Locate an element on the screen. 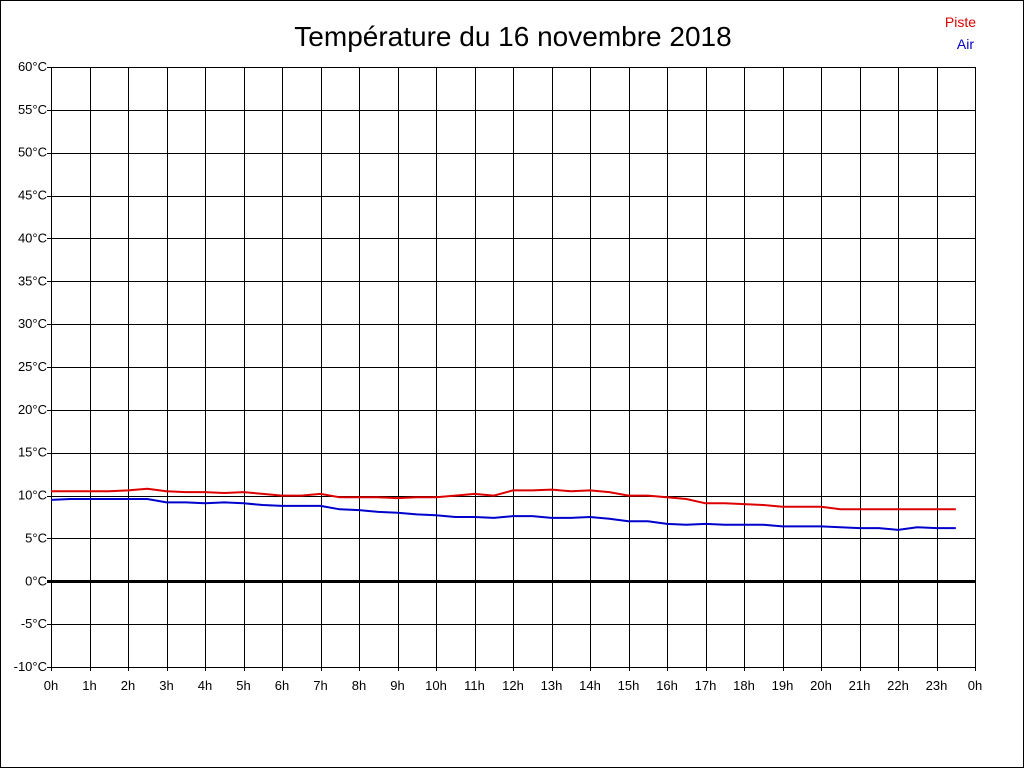  x-tick-label: 3h is located at coordinates (166, 685).